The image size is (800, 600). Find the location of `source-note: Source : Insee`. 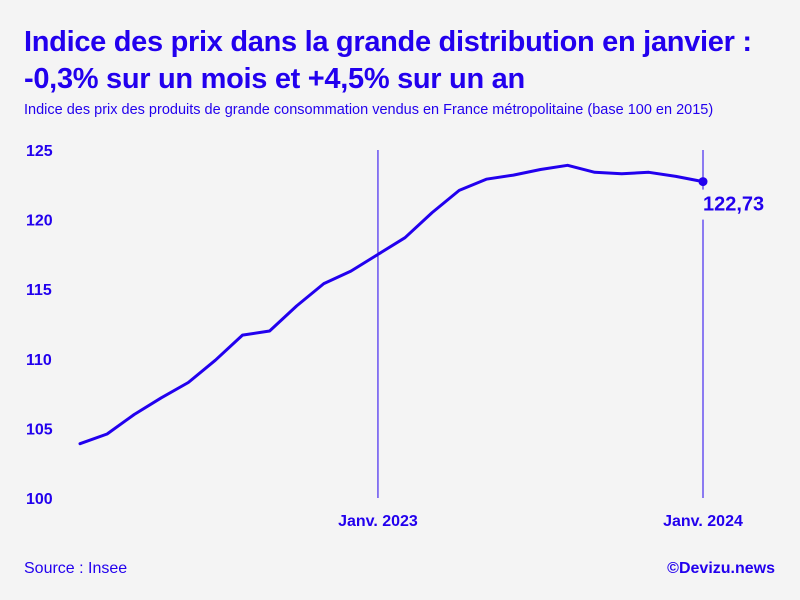

source-note: Source : Insee is located at coordinates (76, 568).